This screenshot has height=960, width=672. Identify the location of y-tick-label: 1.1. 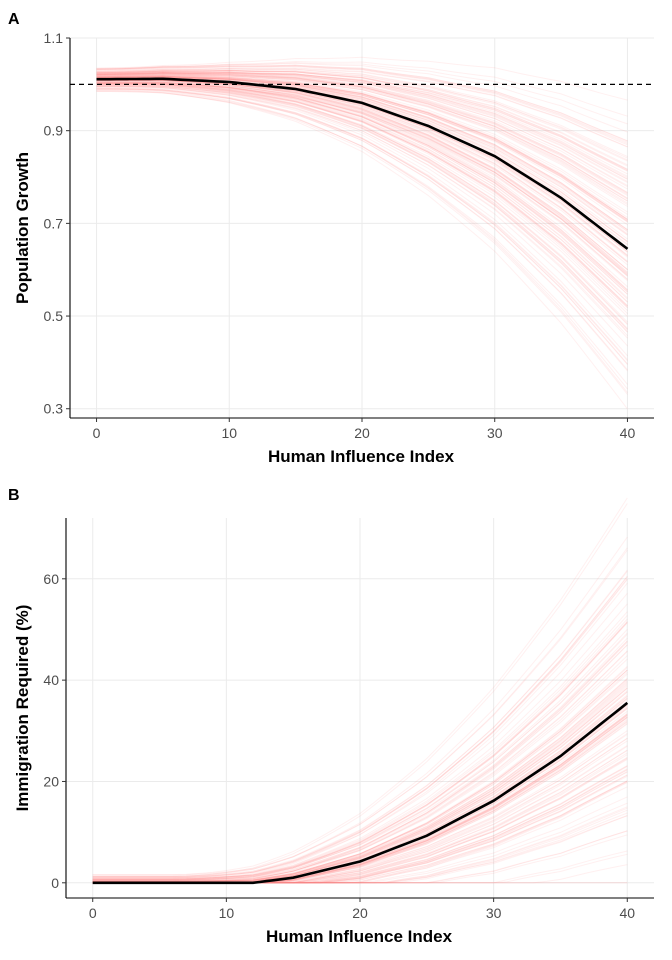
(54, 38).